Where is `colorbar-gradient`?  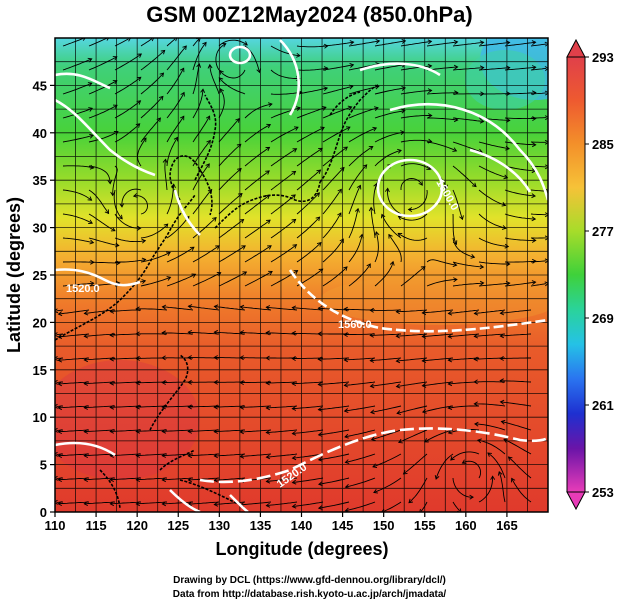 colorbar-gradient is located at coordinates (576, 274).